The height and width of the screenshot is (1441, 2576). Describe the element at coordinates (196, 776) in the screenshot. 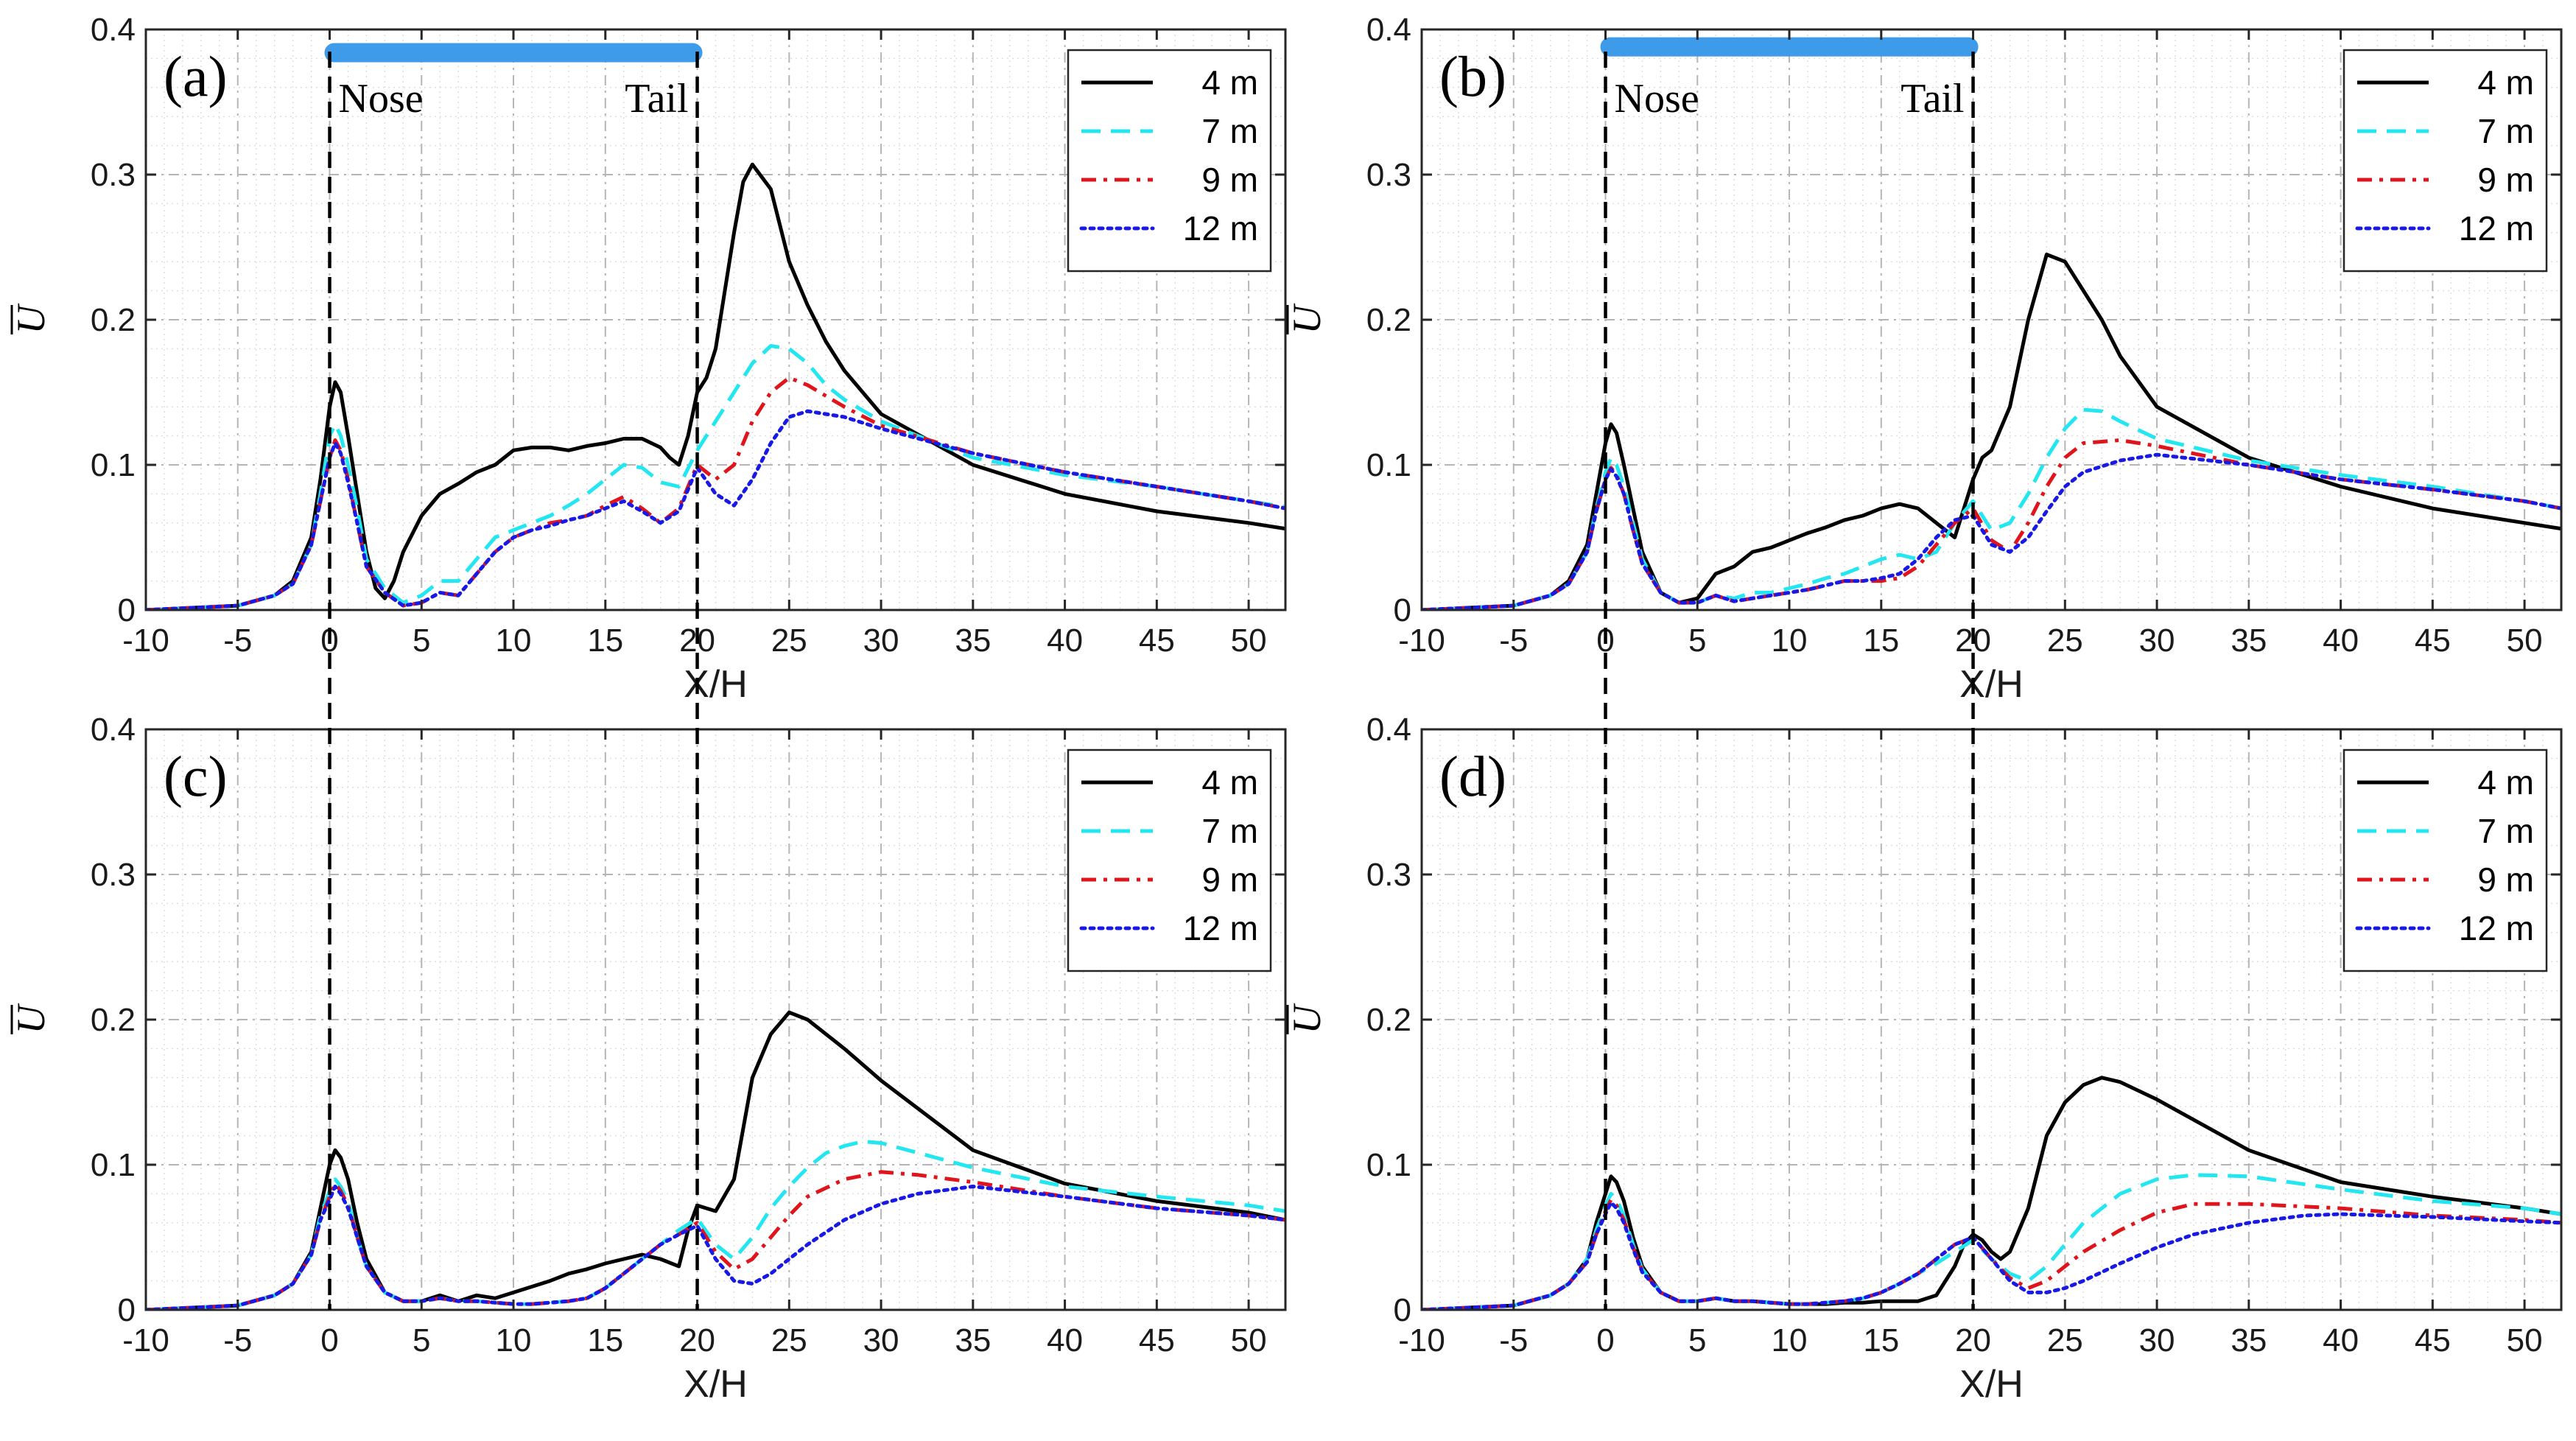

I see `panel-label: (c)` at that location.